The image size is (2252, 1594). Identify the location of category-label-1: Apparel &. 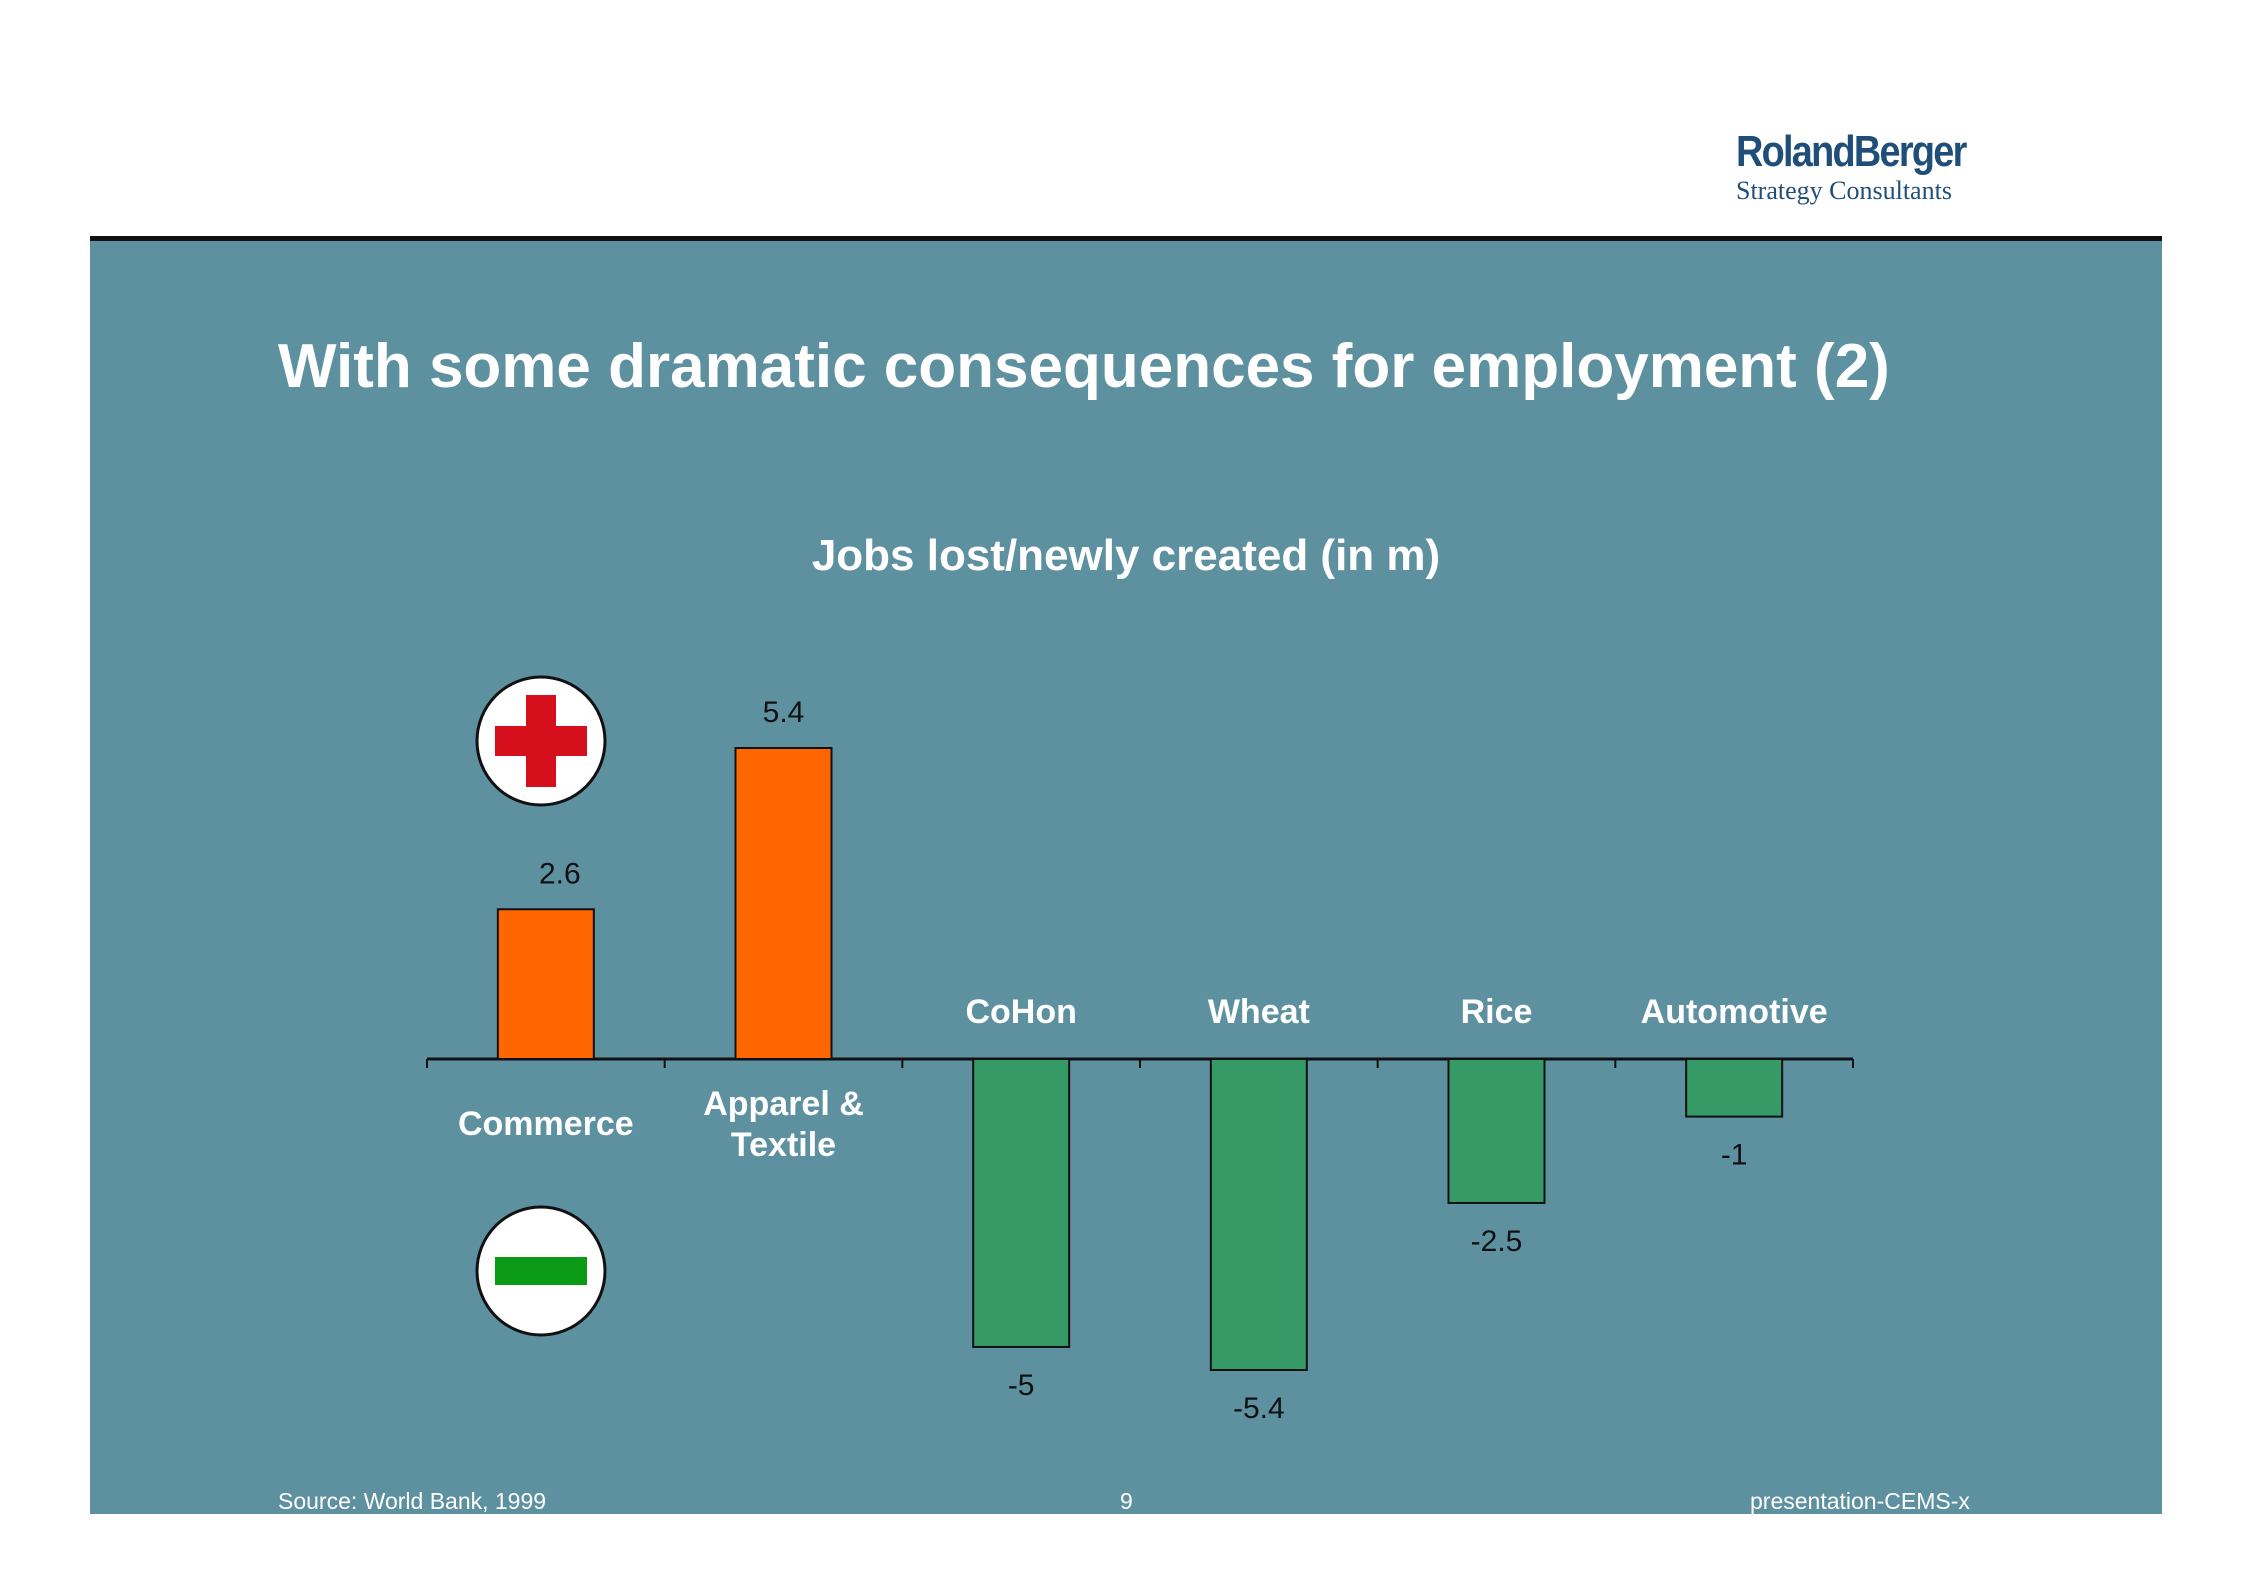
(783, 1104).